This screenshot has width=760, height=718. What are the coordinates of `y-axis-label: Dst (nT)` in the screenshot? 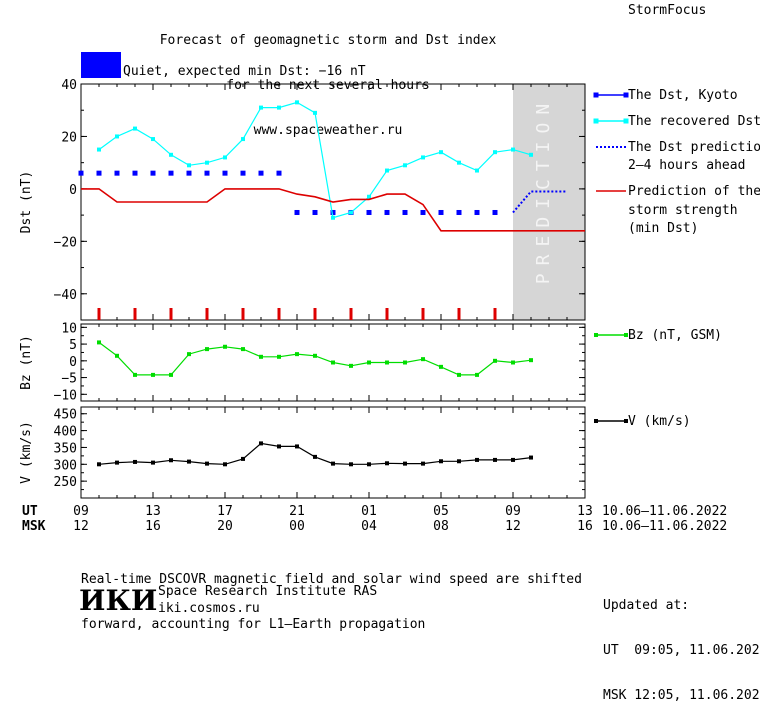 It's located at (26, 202).